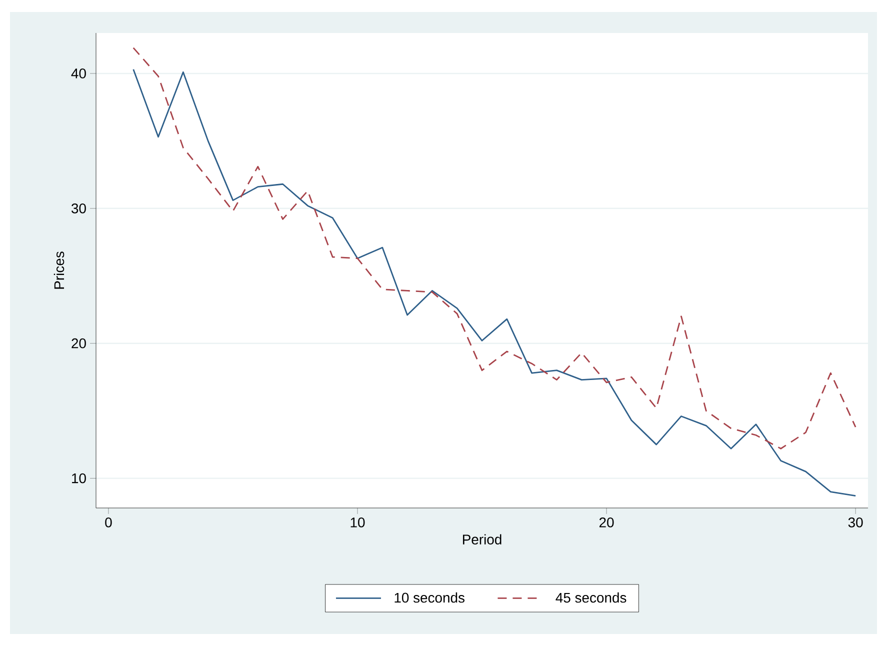 This screenshot has height=646, width=881. Describe the element at coordinates (591, 597) in the screenshot. I see `legend-label: 45 seconds` at that location.